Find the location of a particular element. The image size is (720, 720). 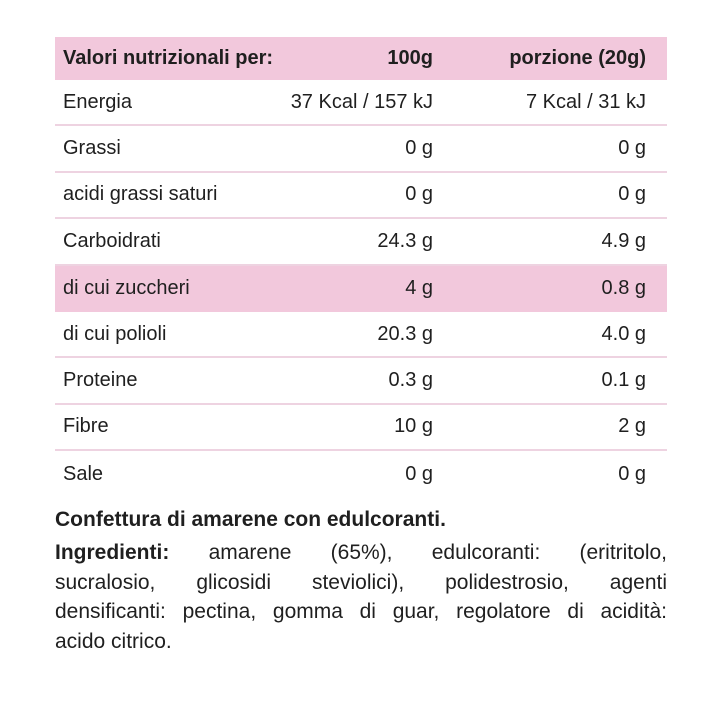

row-label: Sale is located at coordinates (83, 473).